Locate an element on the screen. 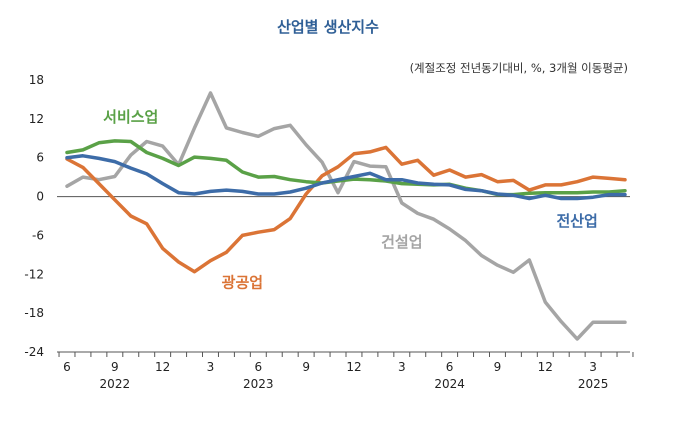 The width and height of the screenshot is (680, 424). series-label: 서비스업 is located at coordinates (130, 117).